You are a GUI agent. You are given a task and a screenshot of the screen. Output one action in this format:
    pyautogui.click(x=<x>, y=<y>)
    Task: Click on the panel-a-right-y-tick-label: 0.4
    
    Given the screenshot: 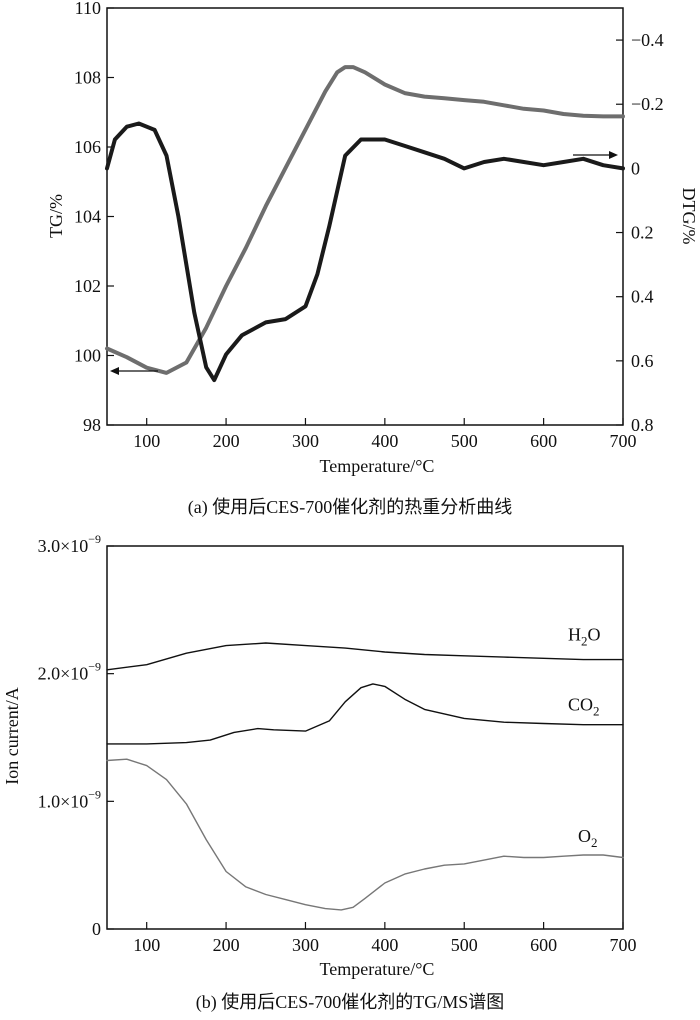 What is the action you would take?
    pyautogui.click(x=642, y=297)
    